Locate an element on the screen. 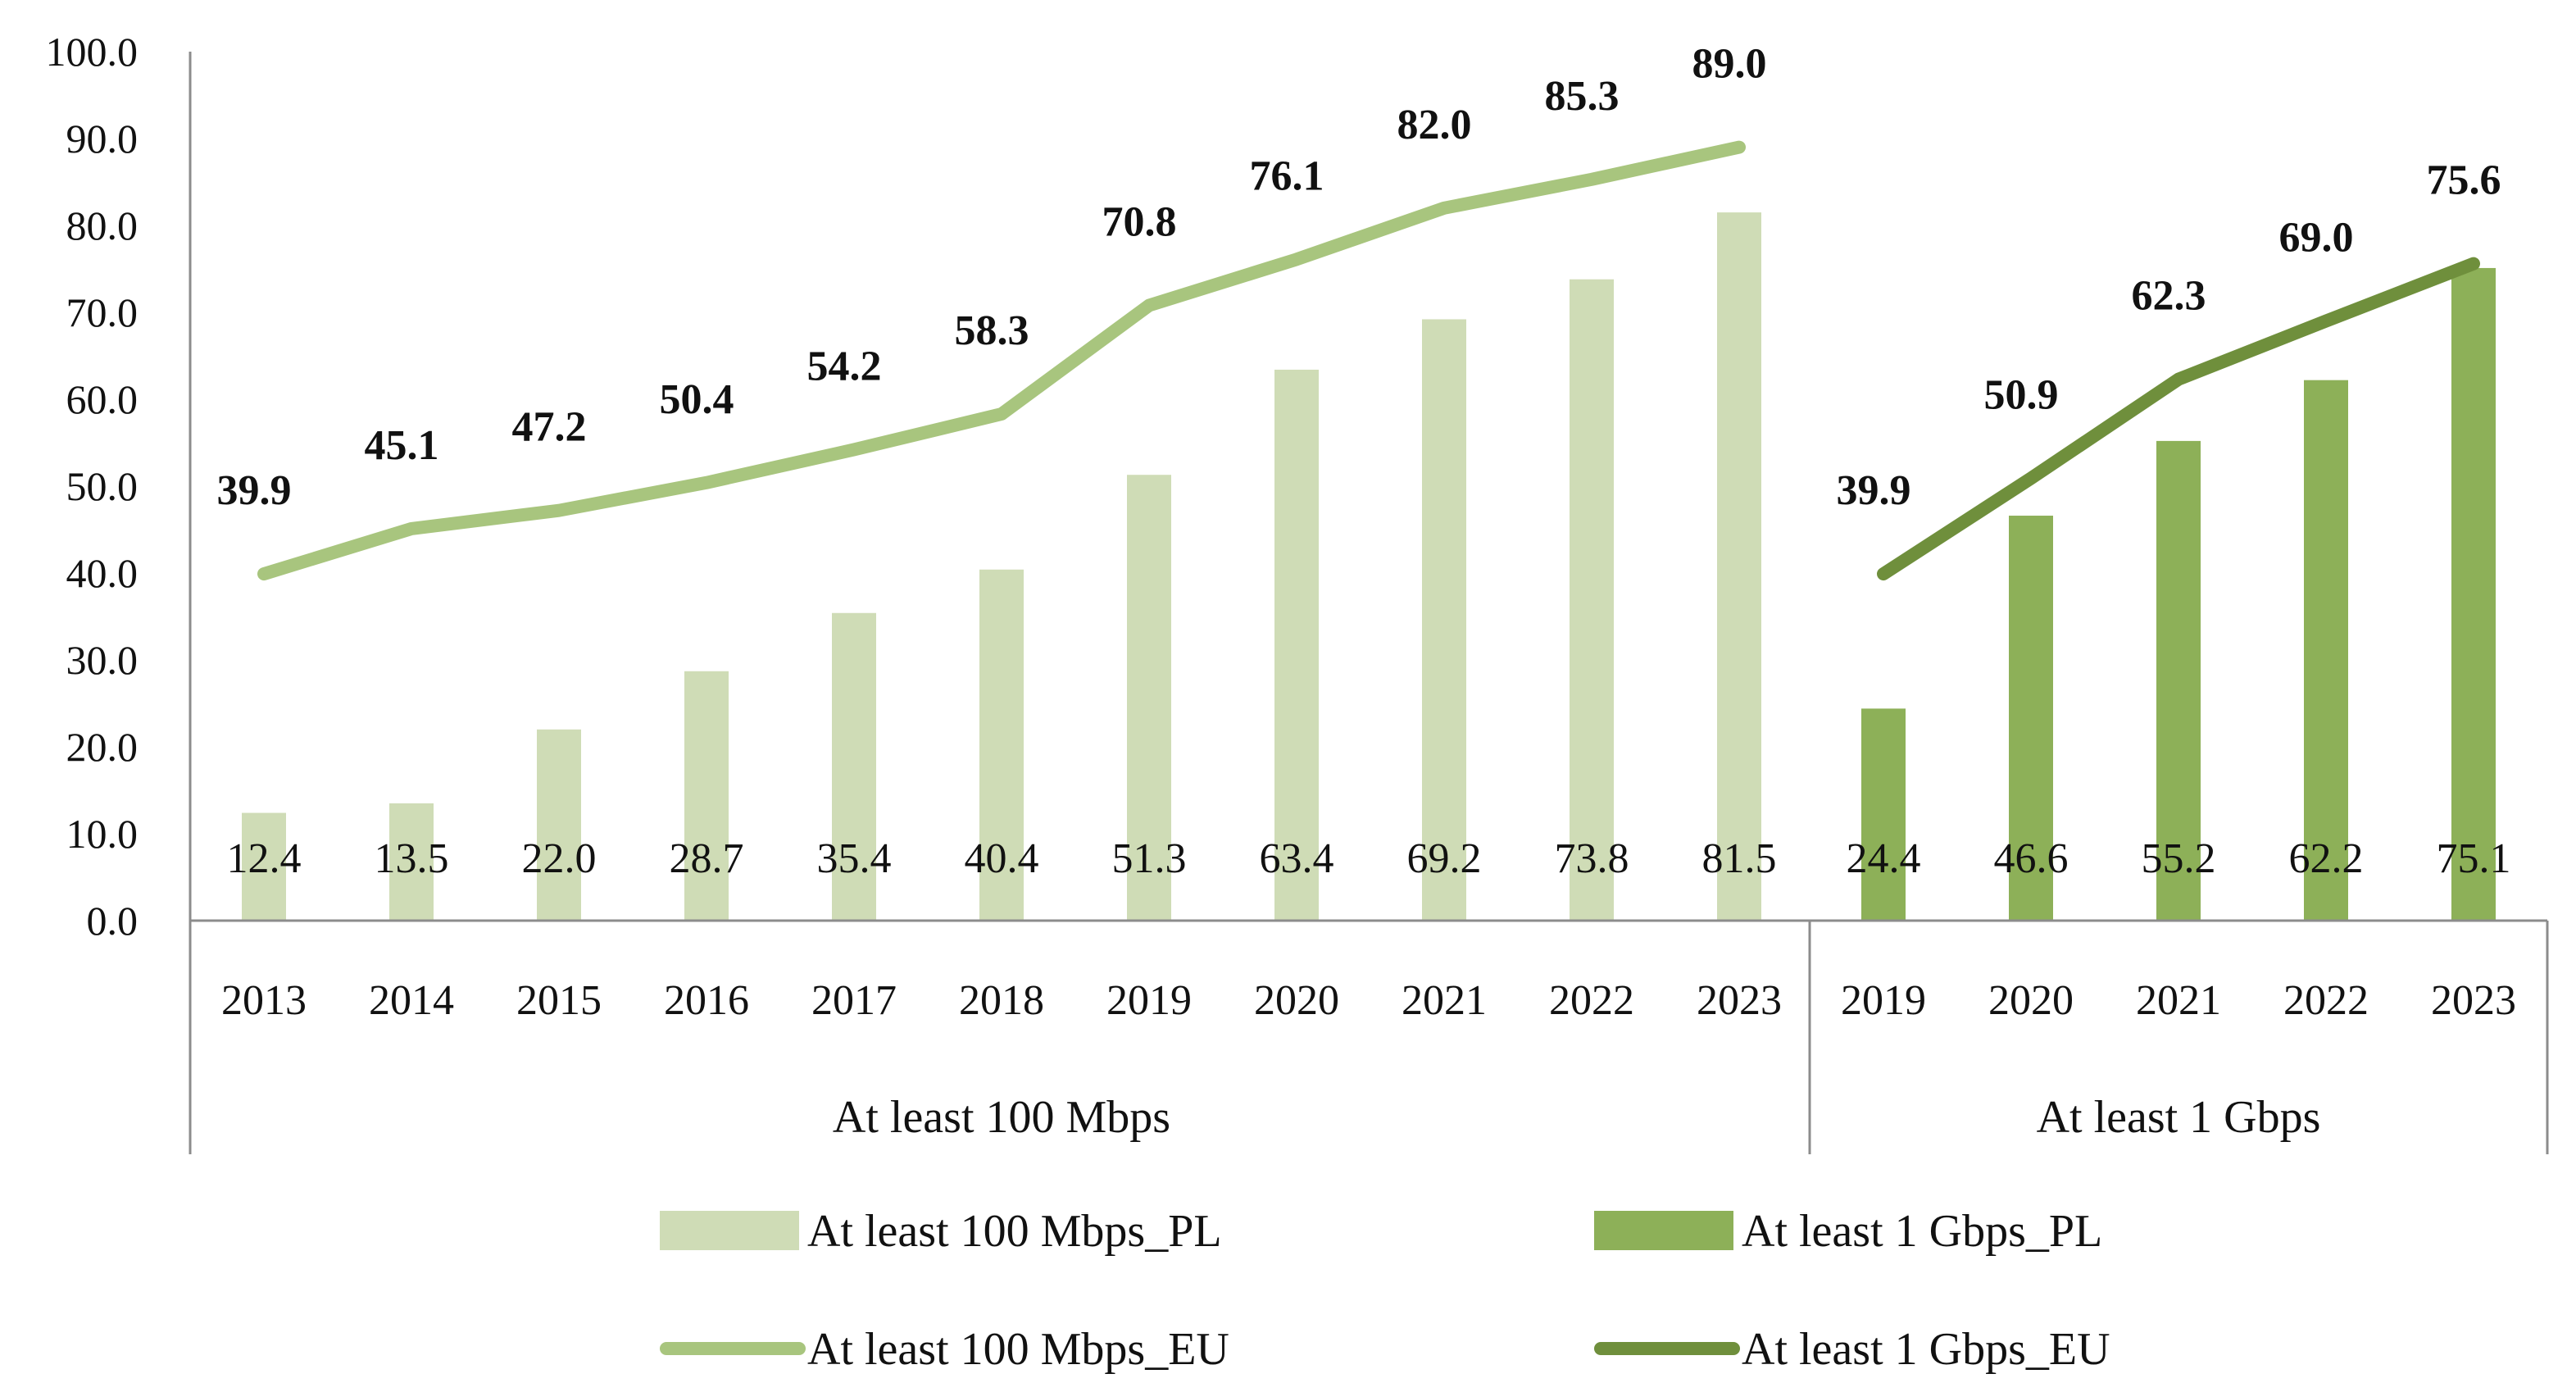 This screenshot has height=1392, width=2576. legend-label: At least 1 Gbps_EU is located at coordinates (1926, 1350).